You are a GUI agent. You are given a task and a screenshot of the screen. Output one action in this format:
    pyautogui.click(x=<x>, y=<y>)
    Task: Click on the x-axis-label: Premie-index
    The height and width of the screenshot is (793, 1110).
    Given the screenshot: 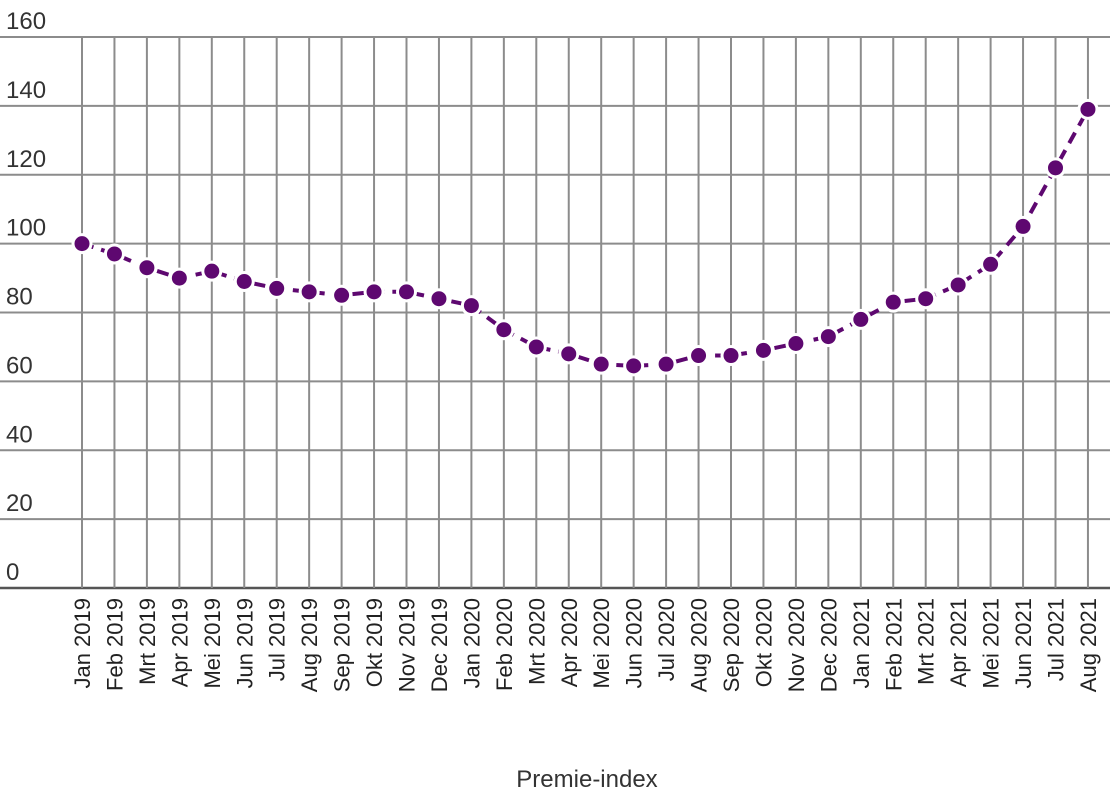 What is the action you would take?
    pyautogui.click(x=586, y=779)
    